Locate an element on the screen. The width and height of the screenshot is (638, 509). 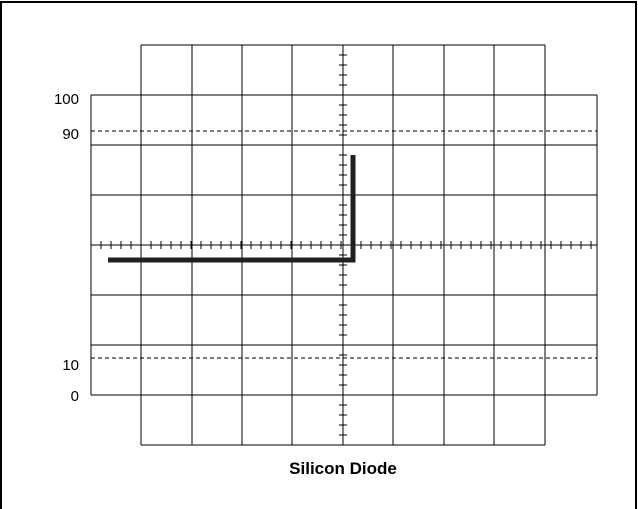
level-label-10: 10 is located at coordinates (70, 365).